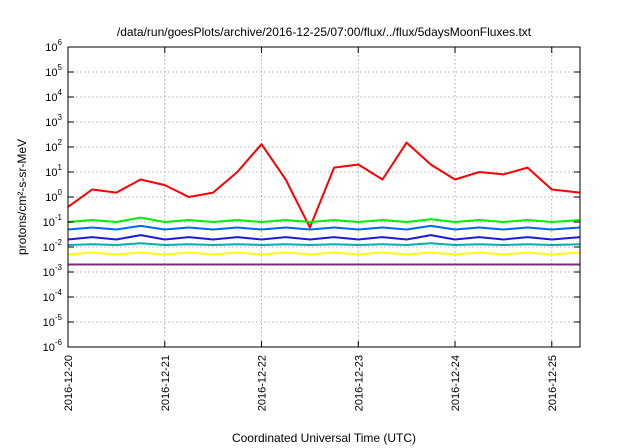 The image size is (640, 448). What do you see at coordinates (53, 71) in the screenshot?
I see `y-tick-label: 10⁵` at bounding box center [53, 71].